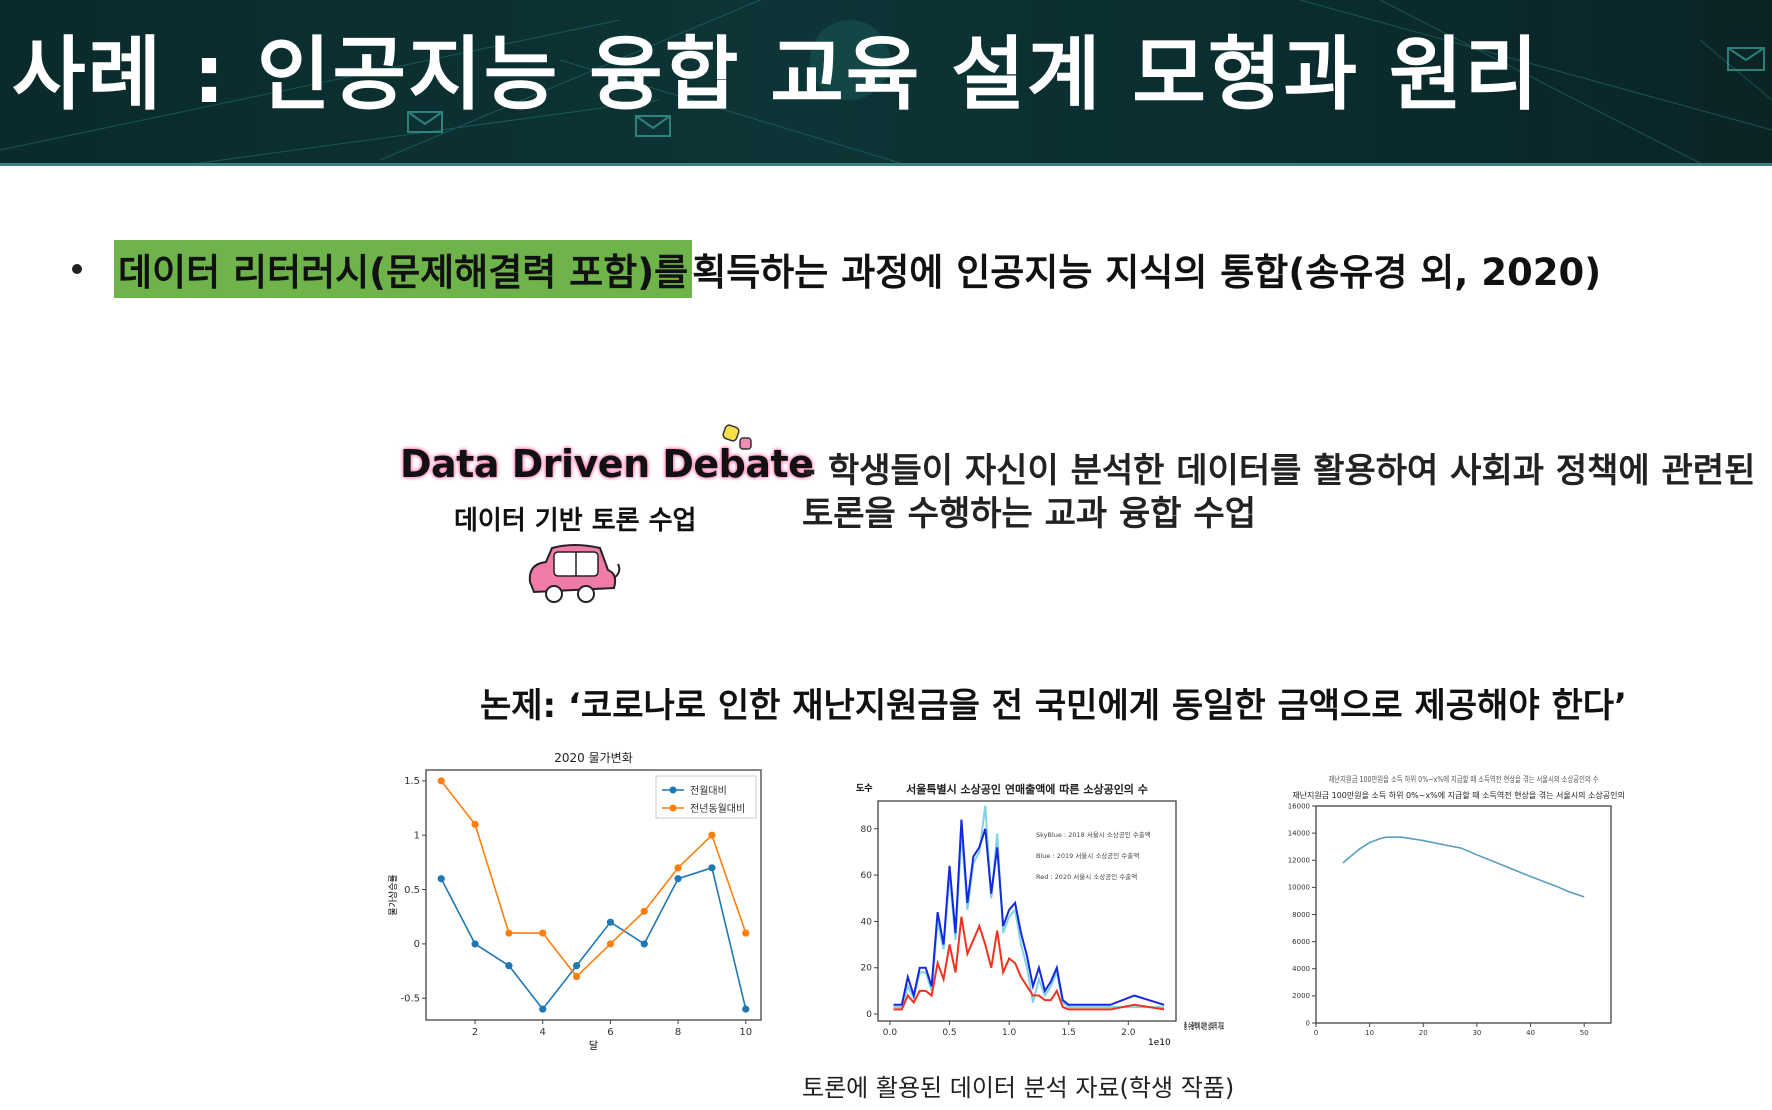 The height and width of the screenshot is (1110, 1772). I want to click on y-tick-label: 14000, so click(1299, 833).